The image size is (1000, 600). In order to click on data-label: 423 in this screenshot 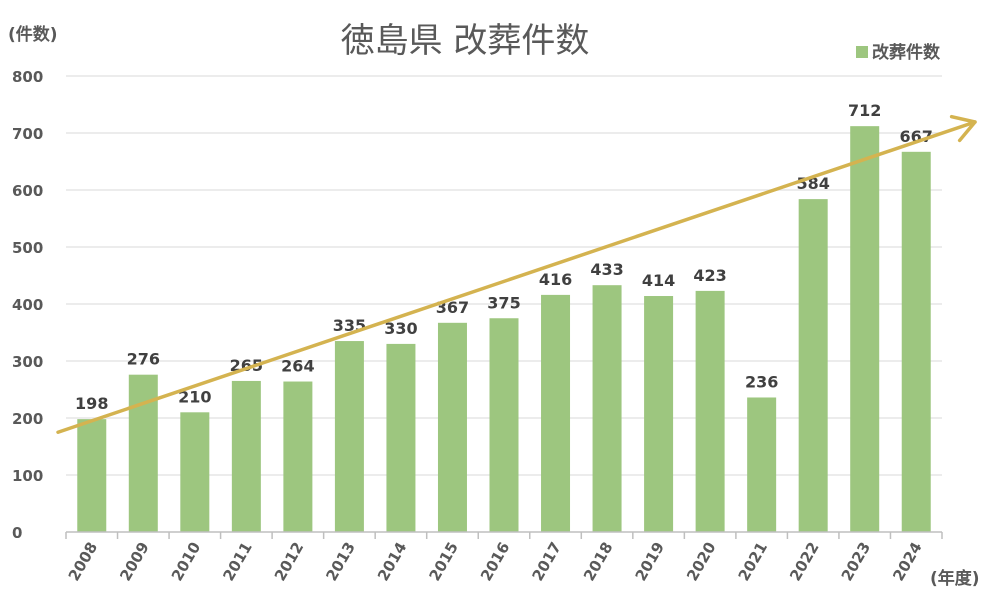, I will do `click(709, 275)`.